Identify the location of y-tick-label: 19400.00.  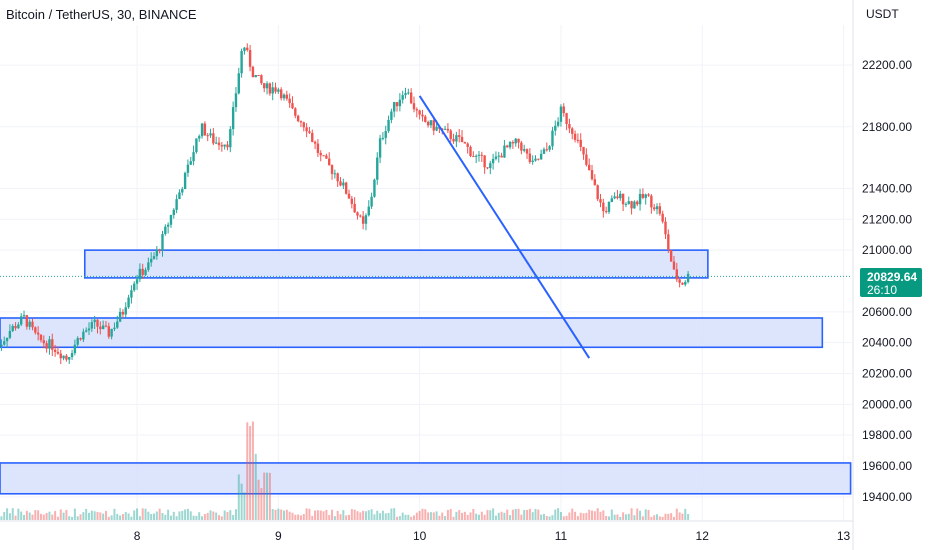
(887, 497).